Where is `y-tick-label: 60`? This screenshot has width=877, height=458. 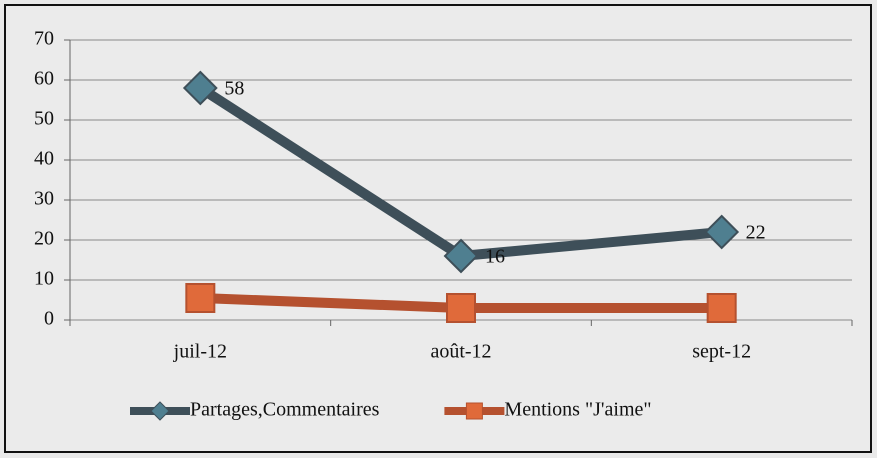 y-tick-label: 60 is located at coordinates (44, 79).